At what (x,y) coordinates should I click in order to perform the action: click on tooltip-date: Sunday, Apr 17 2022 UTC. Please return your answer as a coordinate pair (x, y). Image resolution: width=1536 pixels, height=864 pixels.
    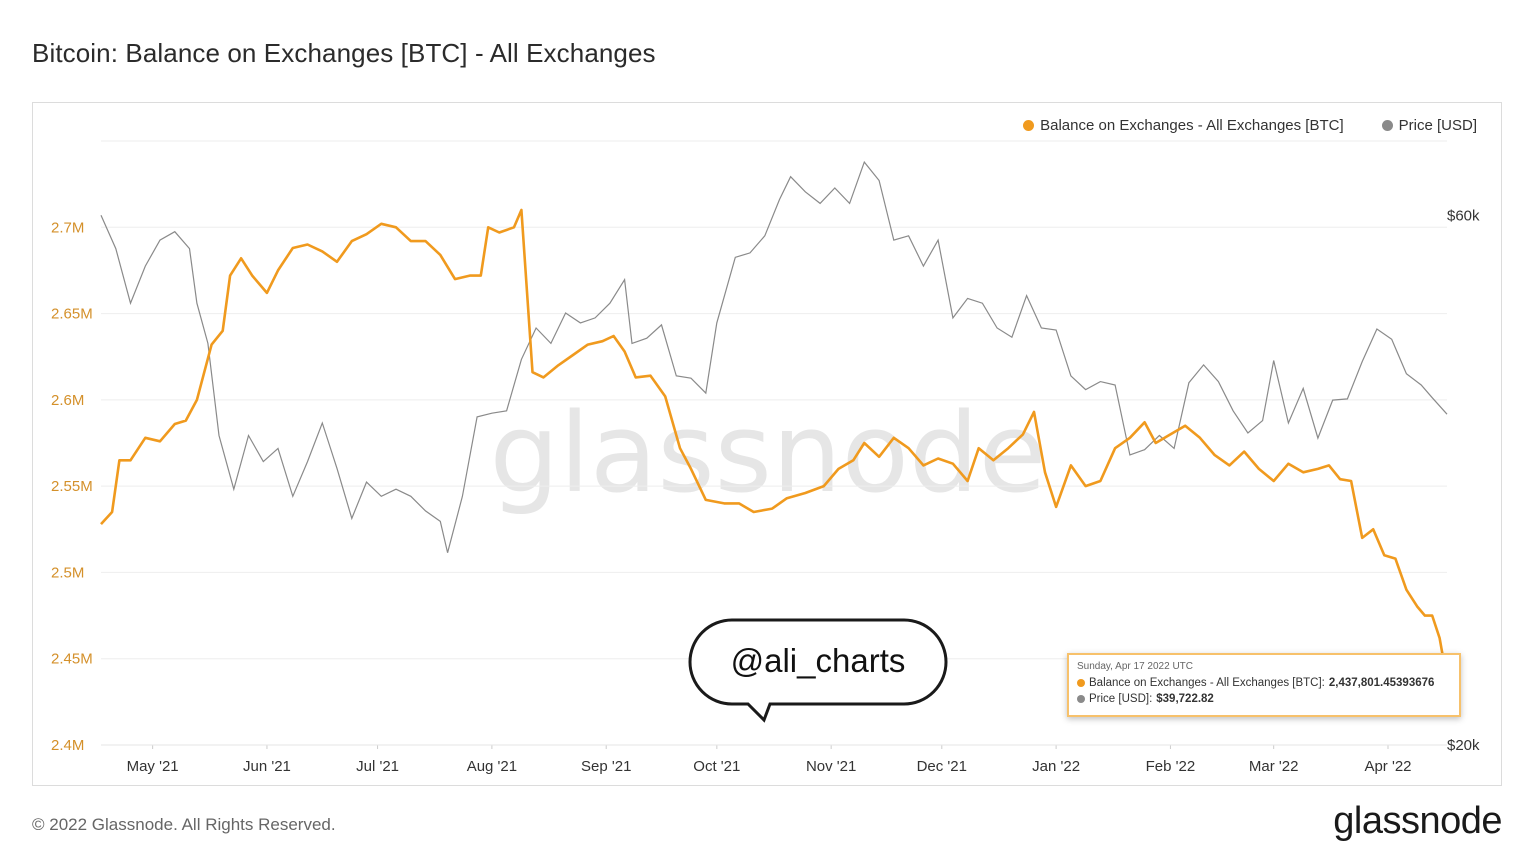
    Looking at the image, I should click on (1135, 666).